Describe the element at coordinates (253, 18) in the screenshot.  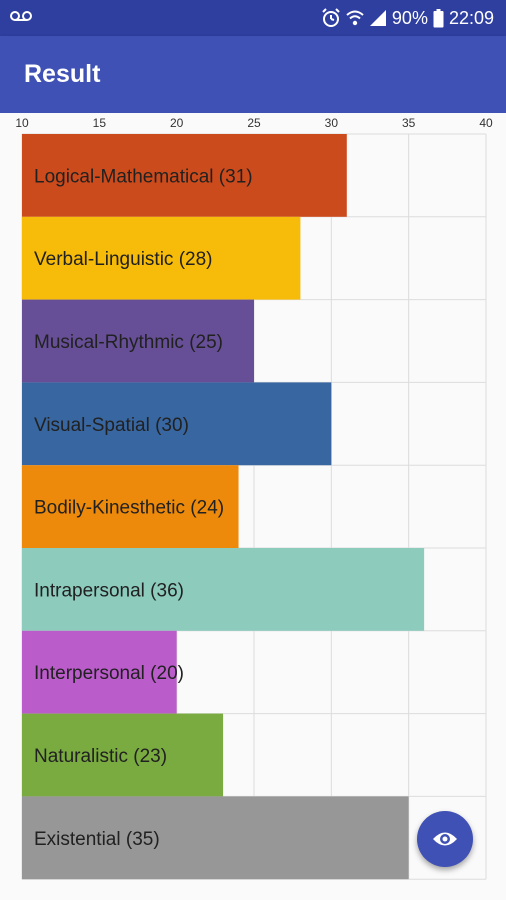
I see `status-bar: 90% 22:09` at that location.